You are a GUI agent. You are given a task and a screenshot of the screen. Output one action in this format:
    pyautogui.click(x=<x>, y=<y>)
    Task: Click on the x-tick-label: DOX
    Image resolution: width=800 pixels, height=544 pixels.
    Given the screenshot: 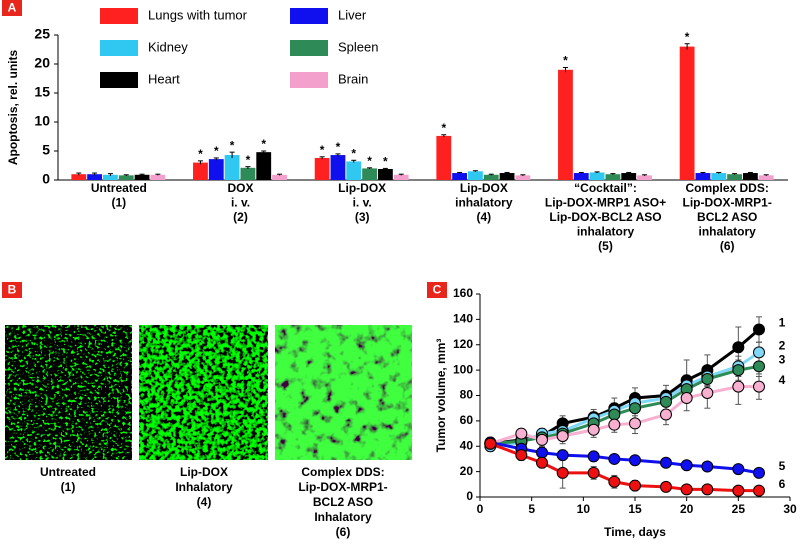 What is the action you would take?
    pyautogui.click(x=240, y=188)
    